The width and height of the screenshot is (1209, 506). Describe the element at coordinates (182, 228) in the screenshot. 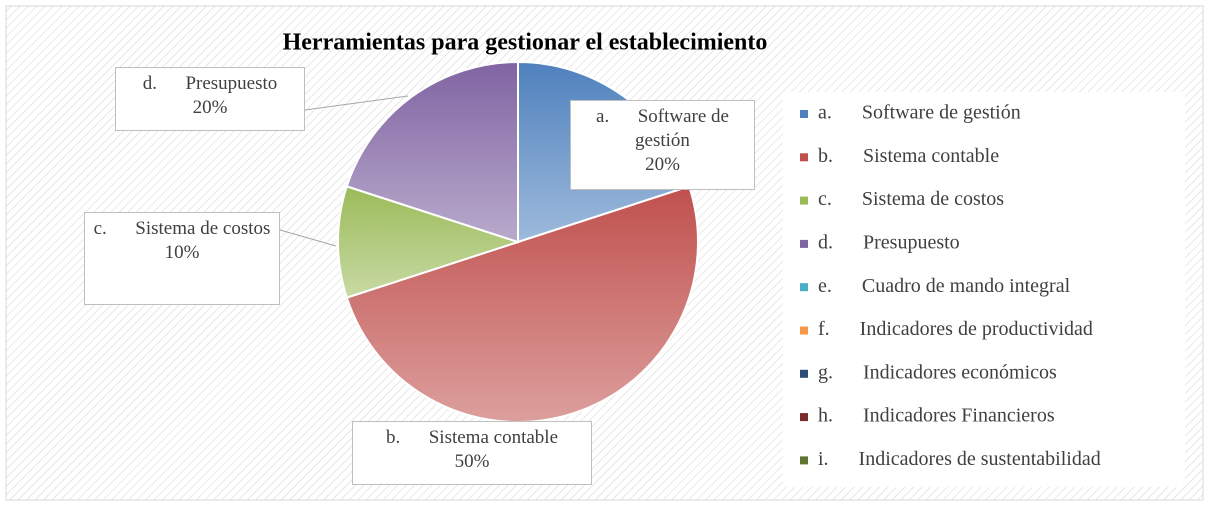

I see `data-label-category: c. Sistema de costos` at that location.